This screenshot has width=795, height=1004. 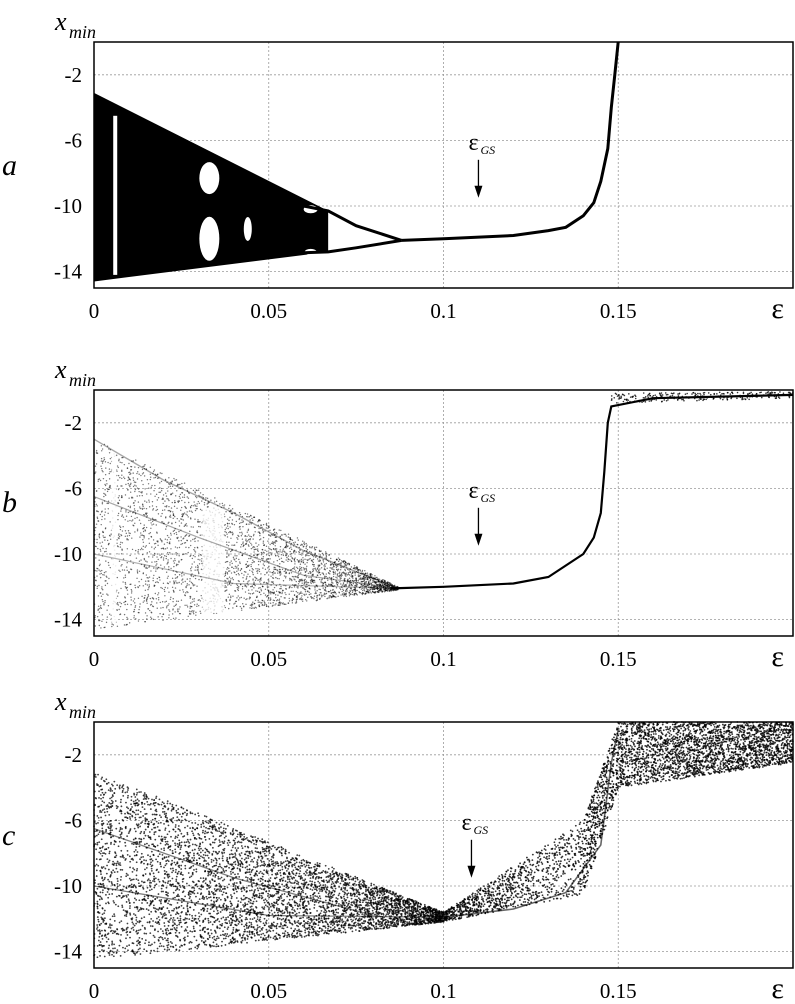 What do you see at coordinates (478, 191) in the screenshot?
I see `annotation-arrowhead` at bounding box center [478, 191].